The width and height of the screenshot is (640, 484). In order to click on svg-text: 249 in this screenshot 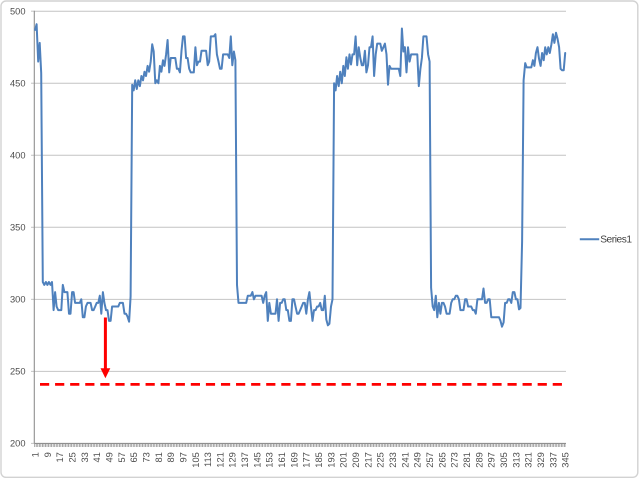, I will do `click(418, 460)`.